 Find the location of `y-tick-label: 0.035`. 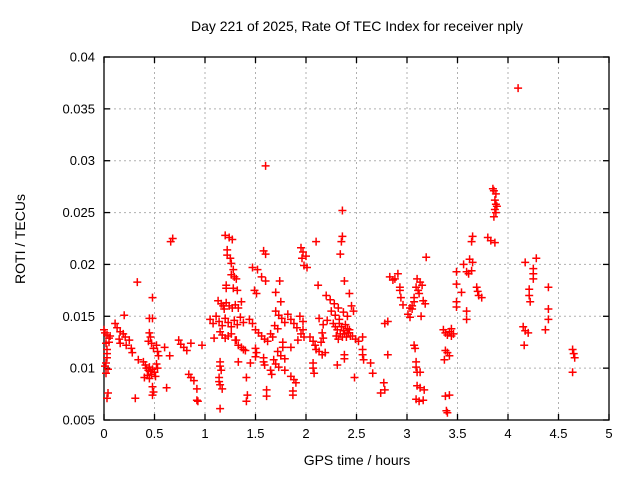

y-tick-label: 0.035 is located at coordinates (78, 108).